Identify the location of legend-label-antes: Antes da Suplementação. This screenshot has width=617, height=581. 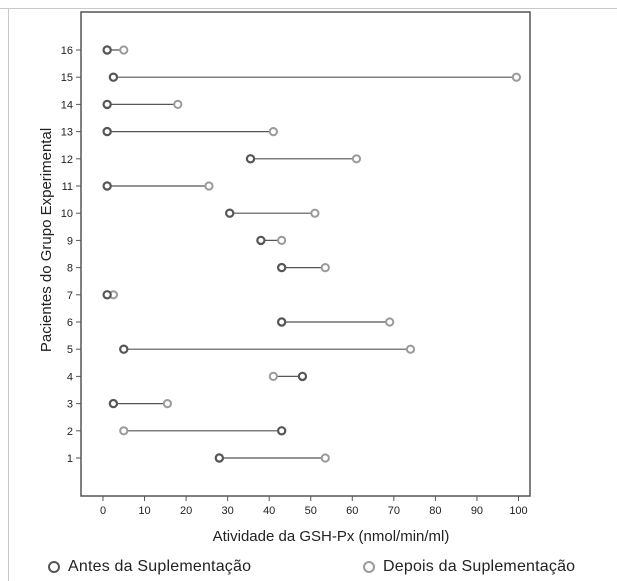
(160, 566).